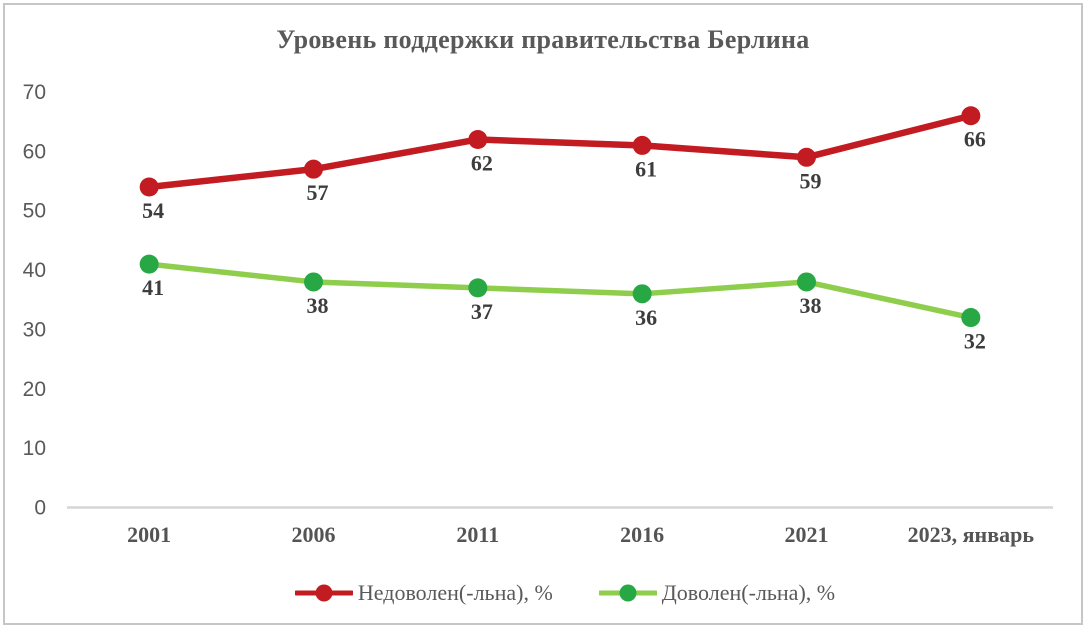 Image resolution: width=1086 pixels, height=628 pixels. Describe the element at coordinates (975, 341) in the screenshot. I see `data-label: 32` at that location.